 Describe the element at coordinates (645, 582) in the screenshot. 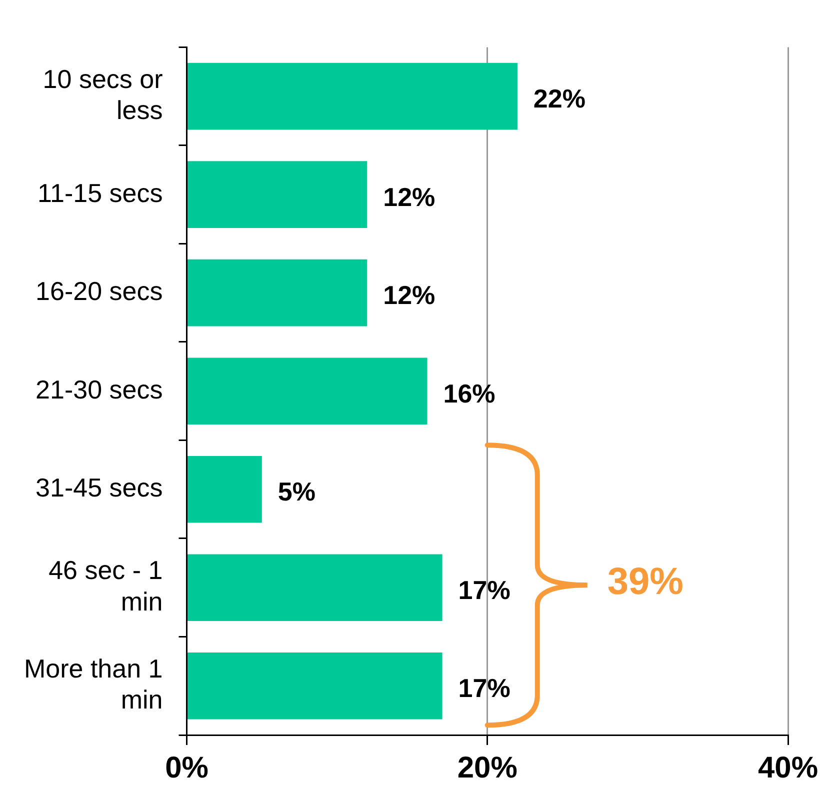

I see `annotation: 39%` at that location.